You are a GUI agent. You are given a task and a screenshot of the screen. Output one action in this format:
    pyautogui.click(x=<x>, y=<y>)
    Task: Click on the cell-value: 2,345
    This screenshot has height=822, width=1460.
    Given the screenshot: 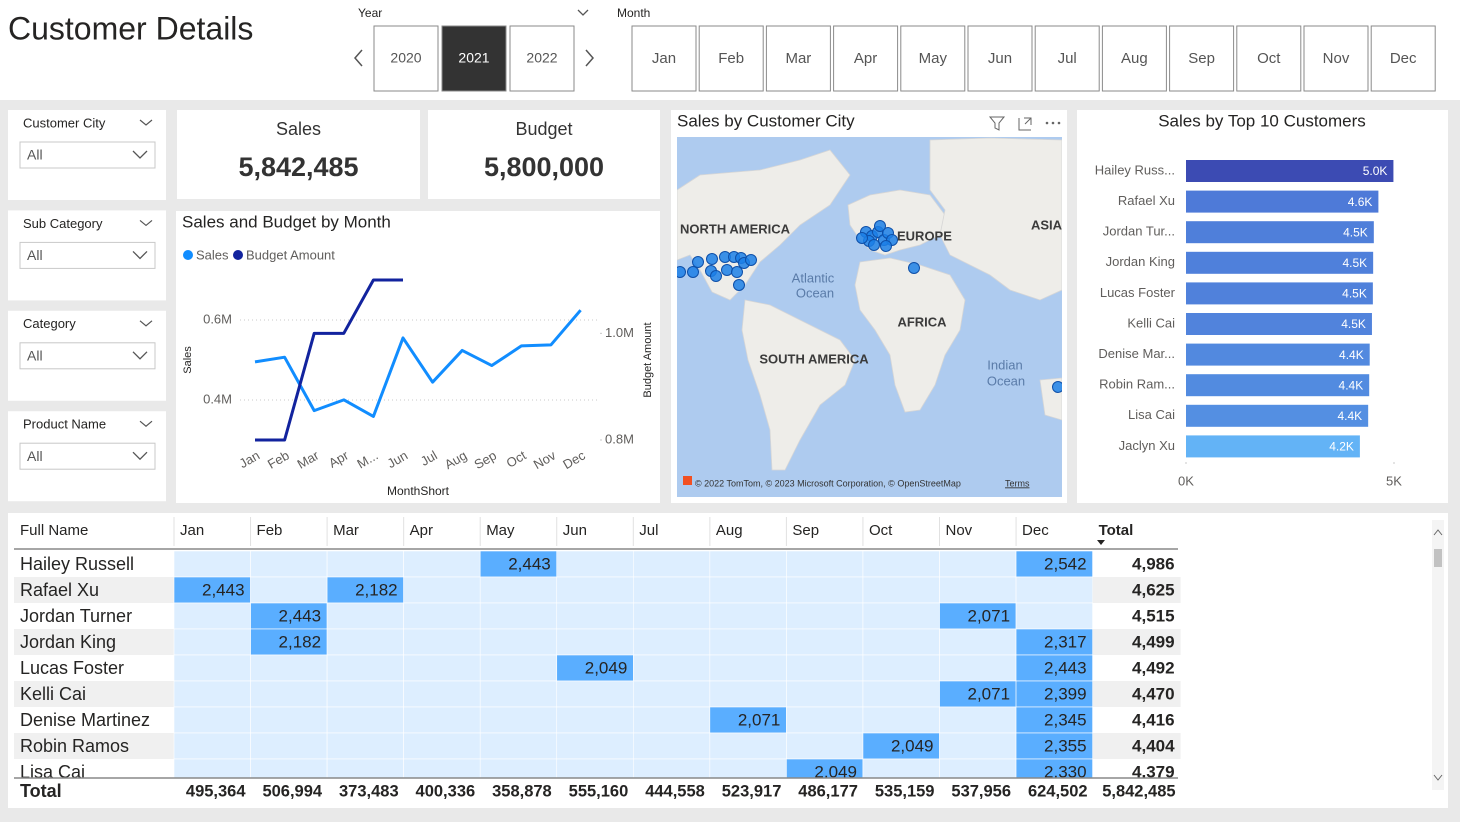 What is the action you would take?
    pyautogui.click(x=1065, y=719)
    